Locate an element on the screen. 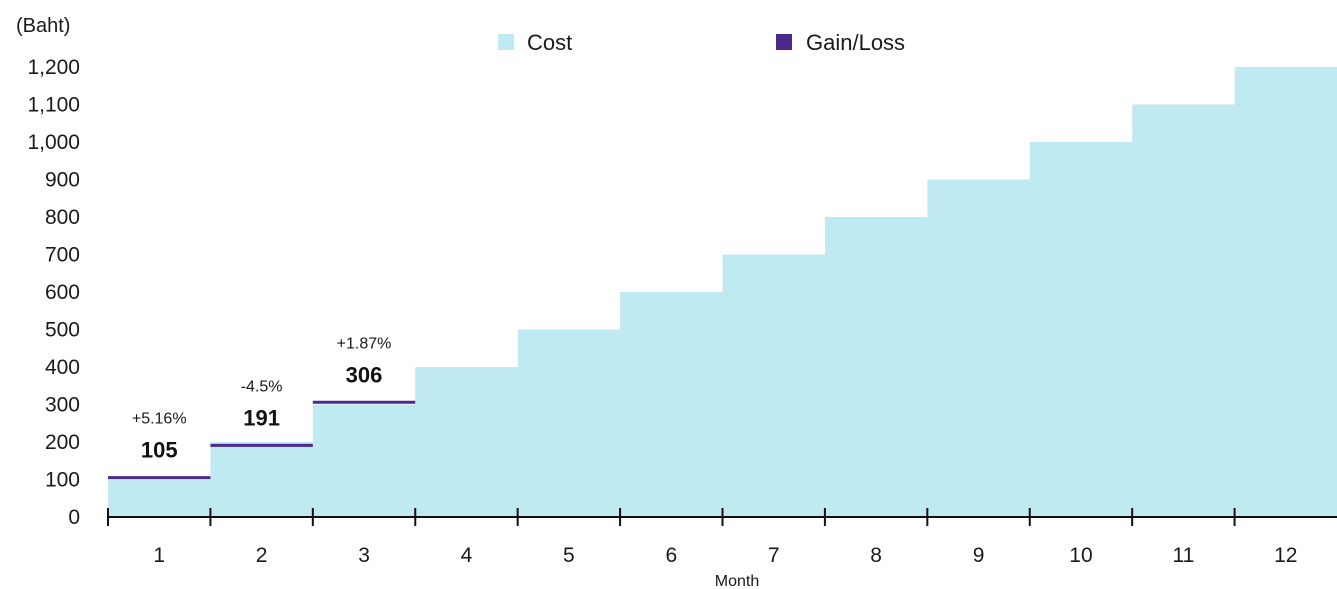 The width and height of the screenshot is (1337, 589). x-tick-labels: 1 2 3 4 5 6 7 8 9 10 11 12 is located at coordinates (725, 555).